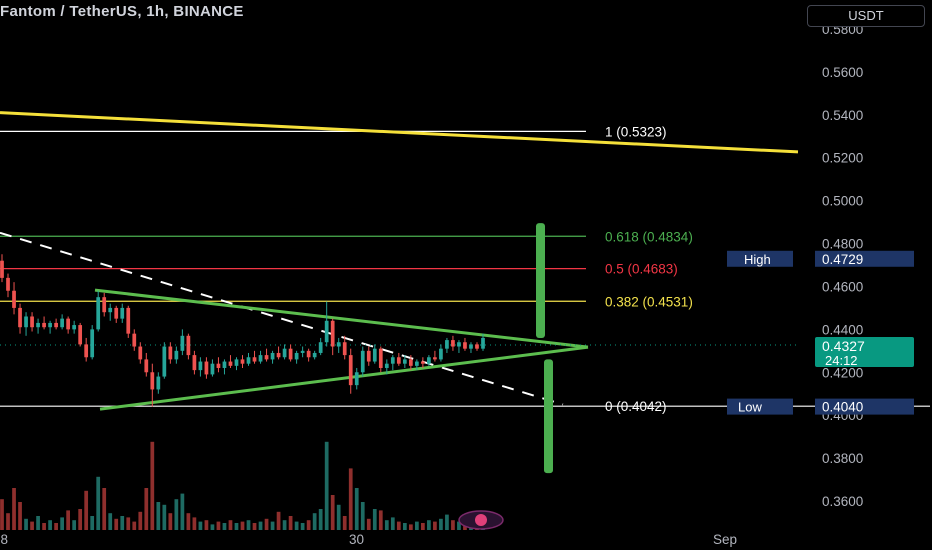  Describe the element at coordinates (399, 132) in the screenshot. I see `yellow-trendline` at that location.